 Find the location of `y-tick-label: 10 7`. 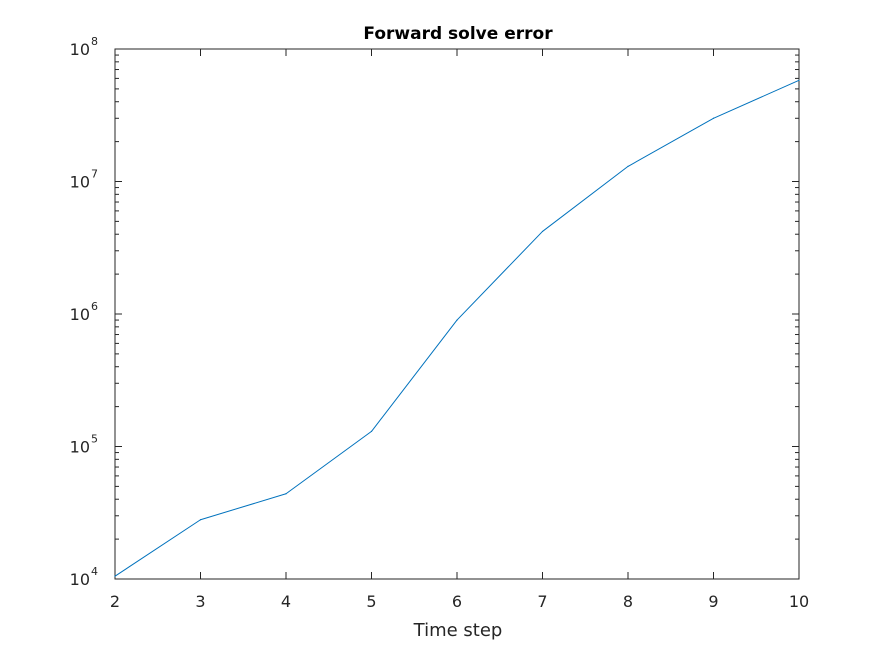

y-tick-label: 10 7 is located at coordinates (84, 180).